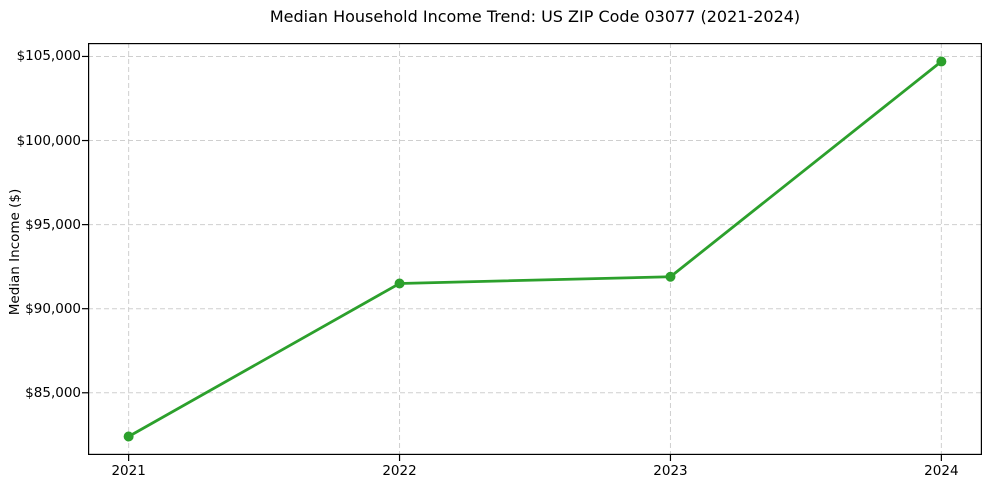  What do you see at coordinates (15, 252) in the screenshot?
I see `y-axis-label: Median Income ($)` at bounding box center [15, 252].